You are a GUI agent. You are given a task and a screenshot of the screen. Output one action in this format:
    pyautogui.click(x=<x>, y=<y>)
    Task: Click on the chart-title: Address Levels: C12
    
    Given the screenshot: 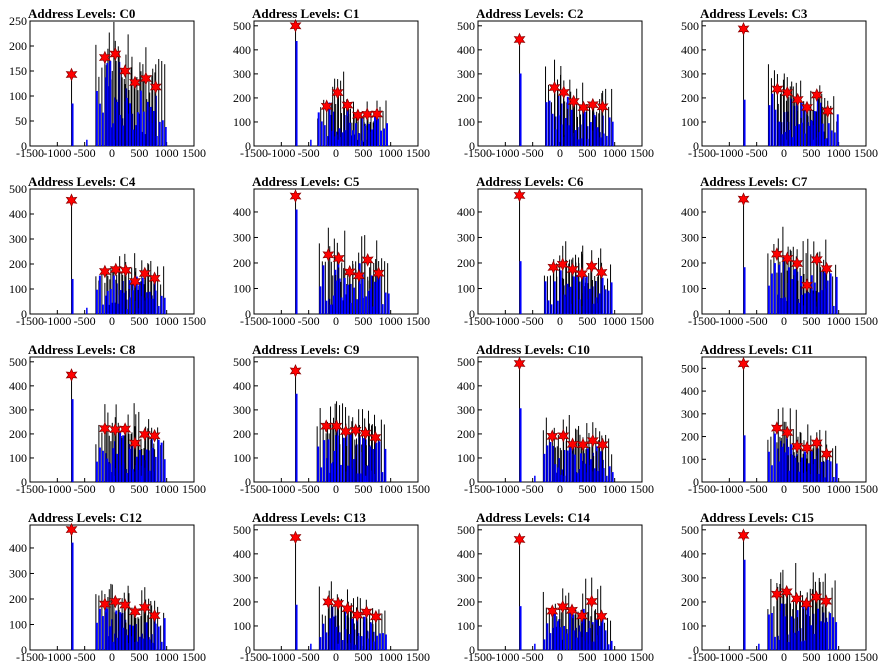 What is the action you would take?
    pyautogui.click(x=85, y=517)
    